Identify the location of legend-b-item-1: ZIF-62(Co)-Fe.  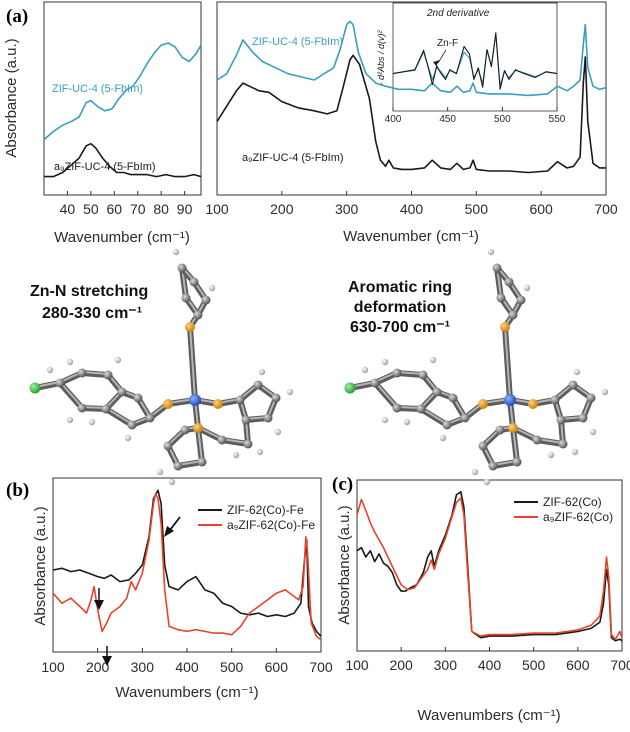
(265, 510).